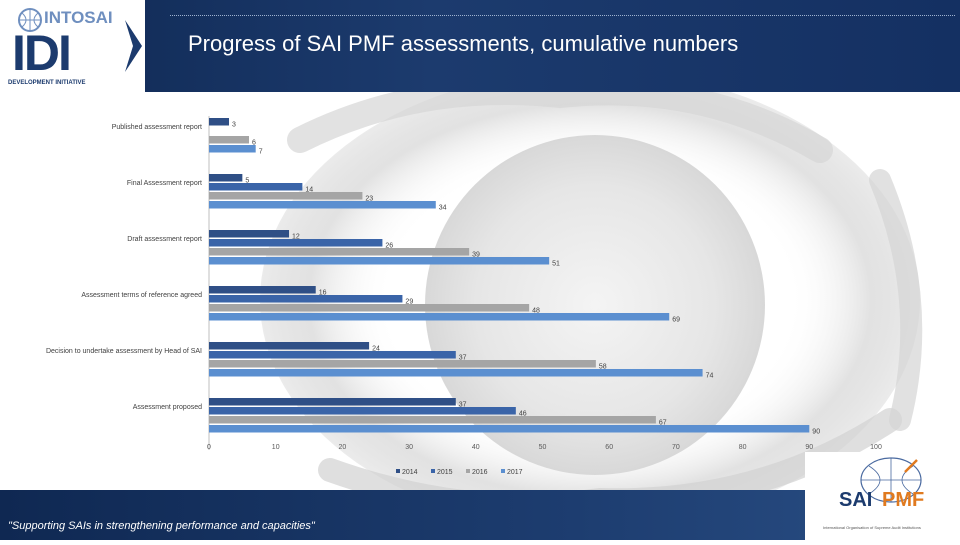 Image resolution: width=960 pixels, height=545 pixels. I want to click on x-tick-label: 90, so click(809, 447).